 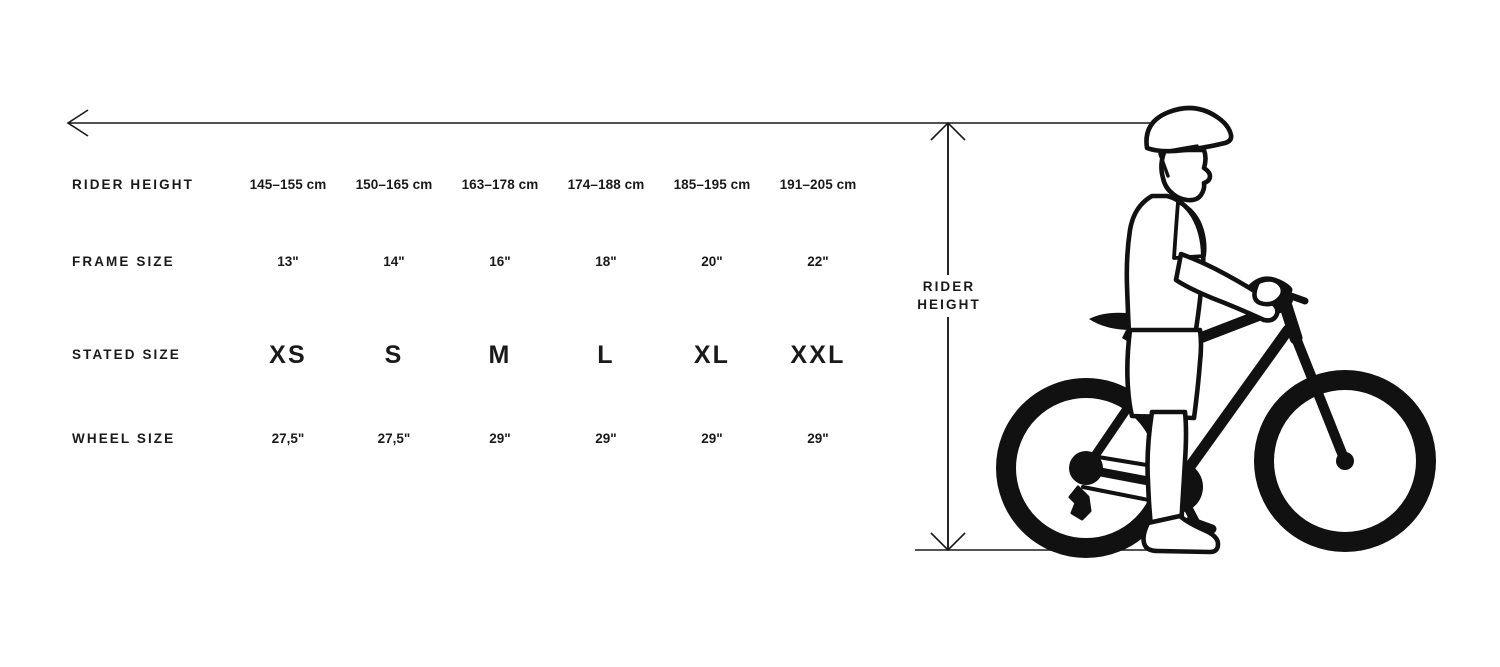 What do you see at coordinates (500, 261) in the screenshot?
I see `cell-frame-size-m: 16"` at bounding box center [500, 261].